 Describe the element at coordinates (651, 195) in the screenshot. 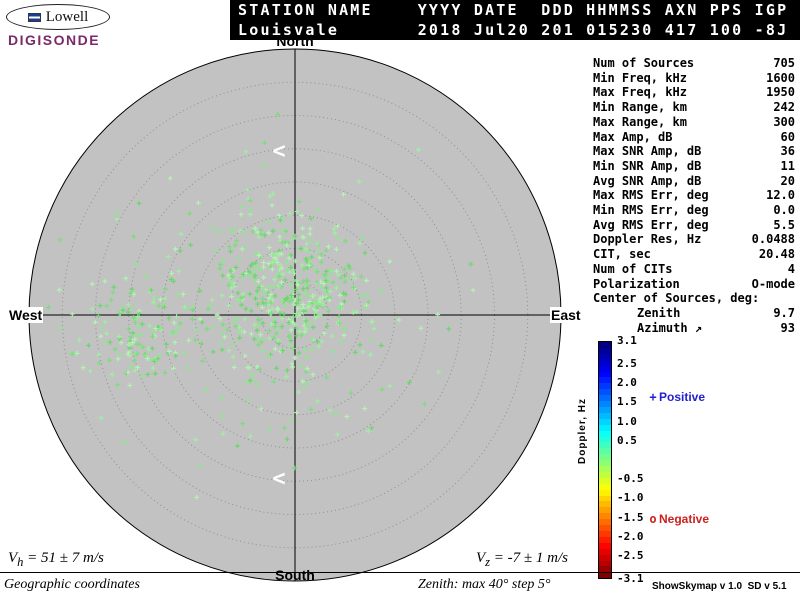

I see `stat-label: Max RMS Err, deg` at that location.